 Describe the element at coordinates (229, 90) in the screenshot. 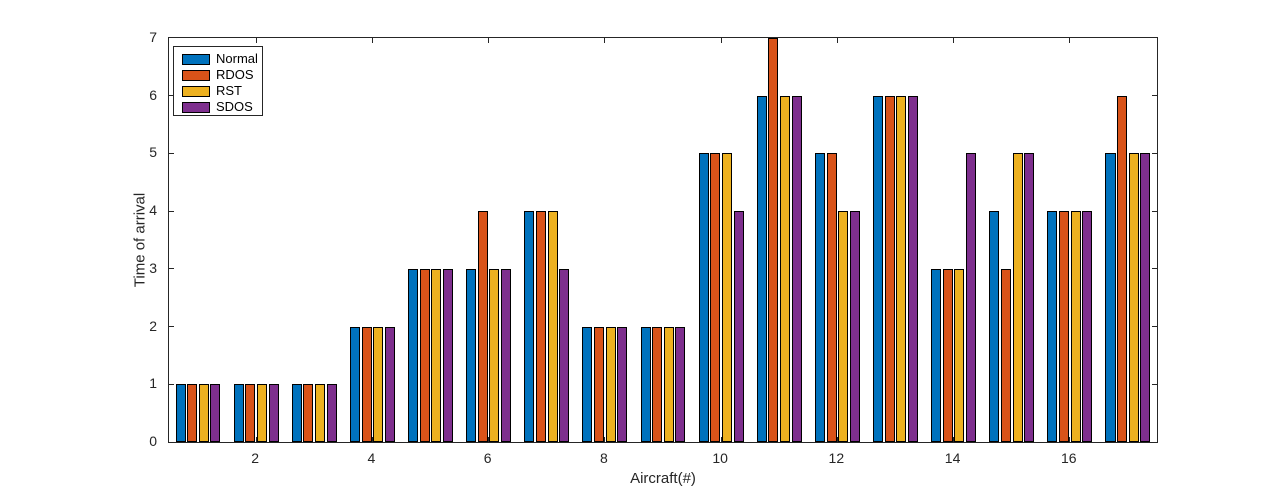

I see `legend-label-rst: RST` at that location.